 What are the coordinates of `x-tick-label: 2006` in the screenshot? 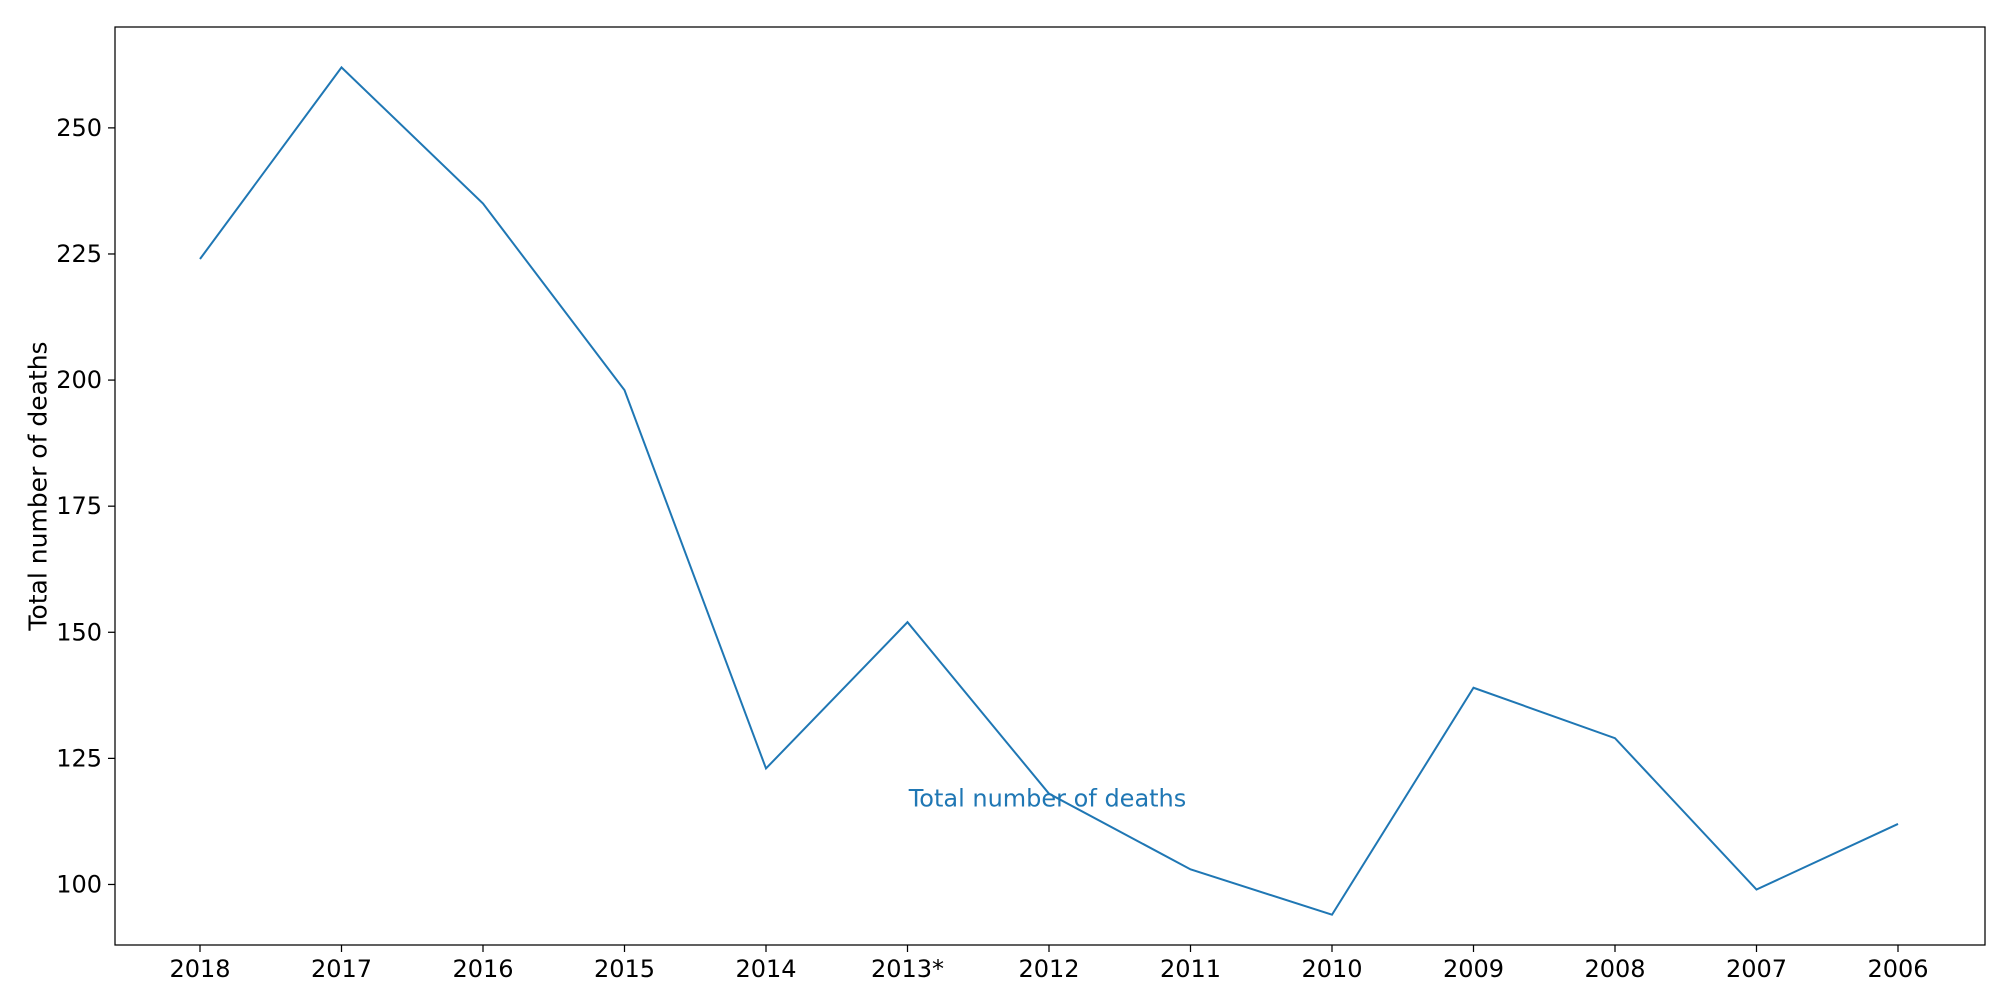 It's located at (1897, 969).